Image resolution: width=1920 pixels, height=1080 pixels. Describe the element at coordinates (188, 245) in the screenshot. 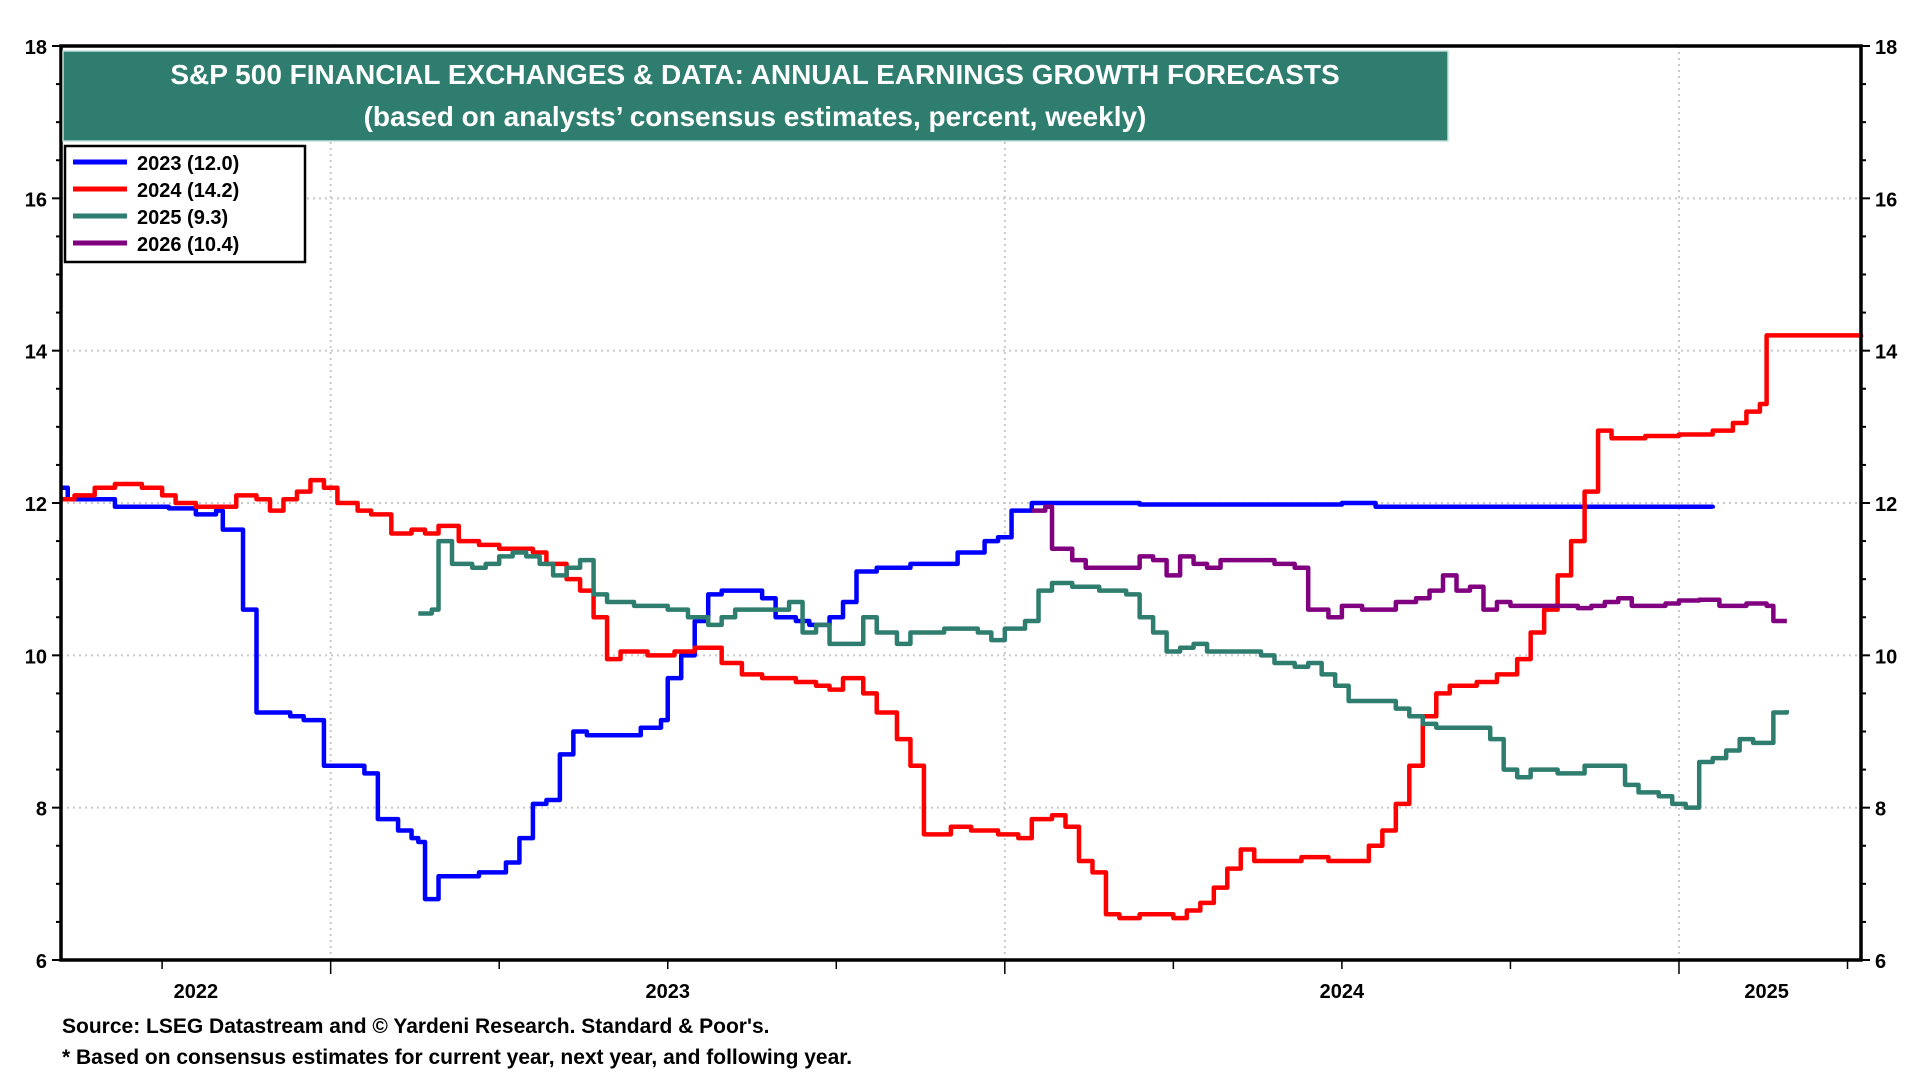

I see `legend-label-4: 2026 (10.4)` at that location.